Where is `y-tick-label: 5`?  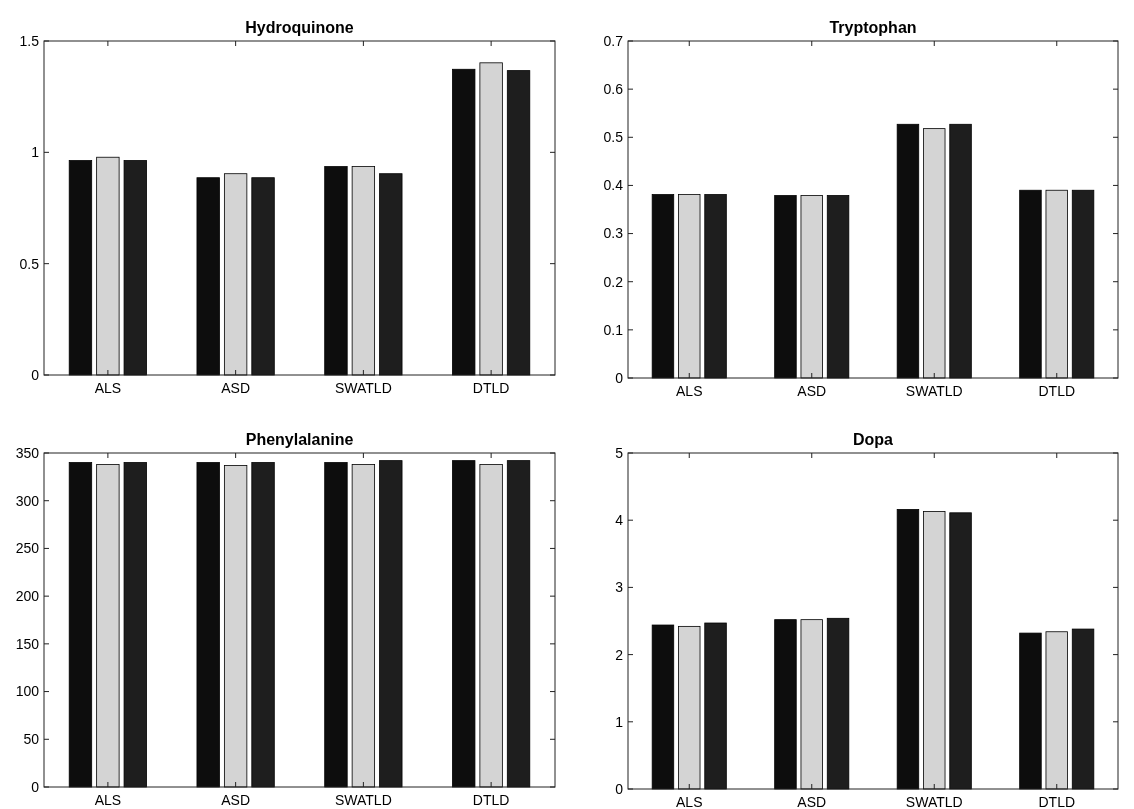
y-tick-label: 5 is located at coordinates (619, 452).